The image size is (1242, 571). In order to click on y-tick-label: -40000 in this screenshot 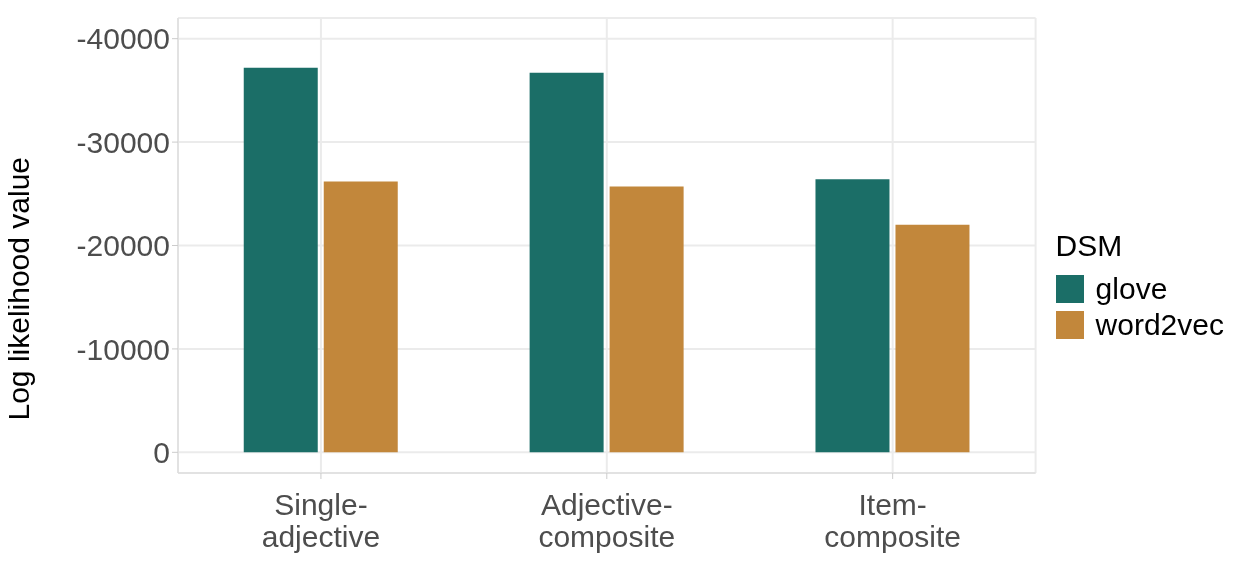, I will do `click(123, 39)`.